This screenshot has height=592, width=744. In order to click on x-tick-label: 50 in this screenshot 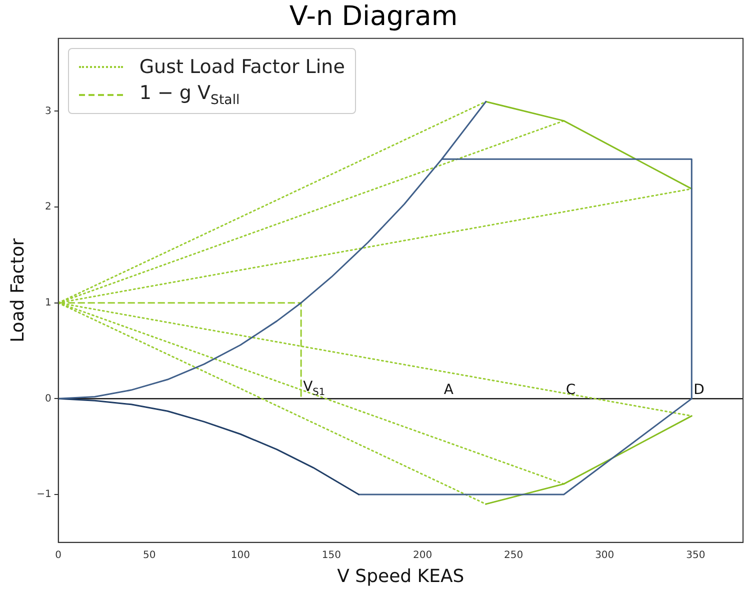, I will do `click(149, 555)`.